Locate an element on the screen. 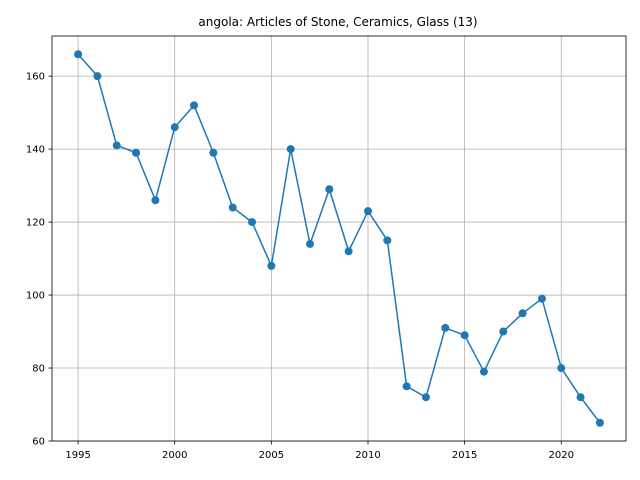  data-point: 2016: 79 is located at coordinates (483, 371).